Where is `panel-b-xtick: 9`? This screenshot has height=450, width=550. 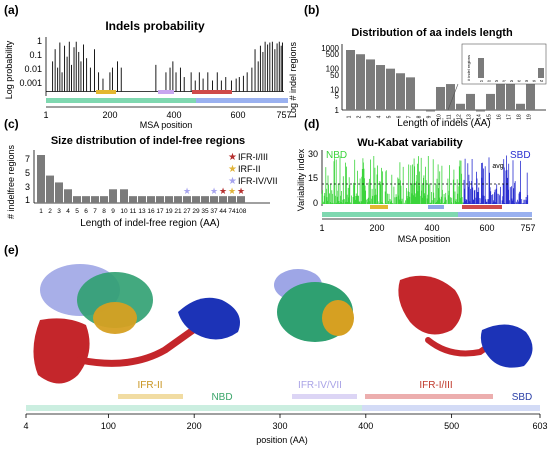 panel-b-xtick: 9 is located at coordinates (430, 116).